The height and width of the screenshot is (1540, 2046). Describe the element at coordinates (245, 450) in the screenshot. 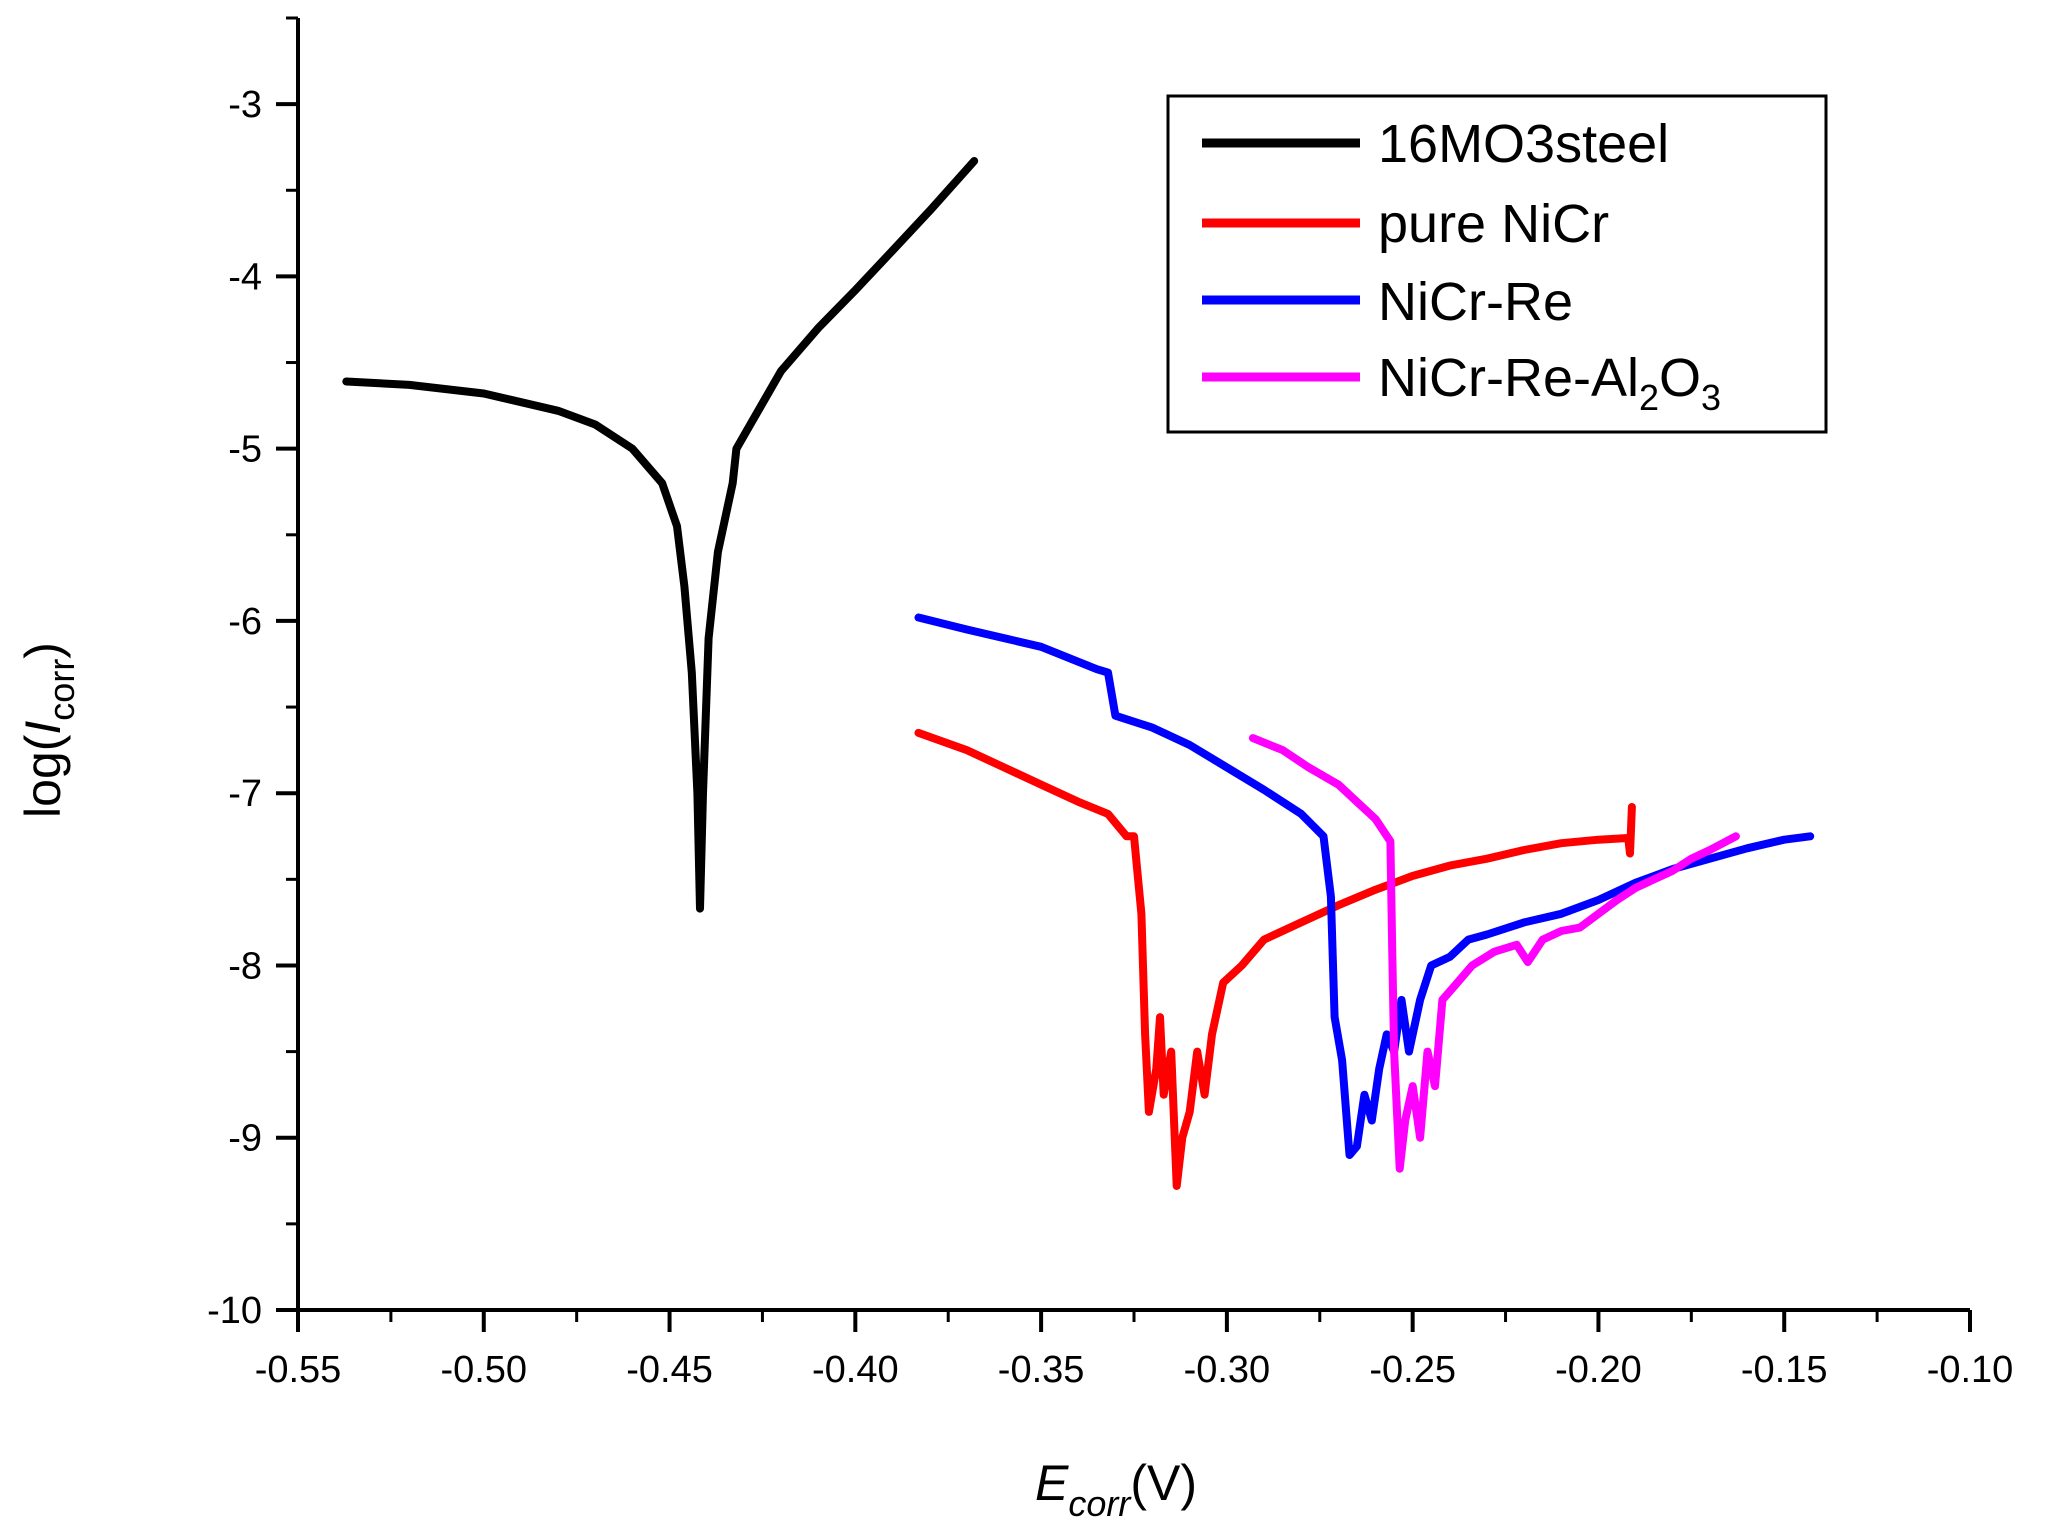

I see `y-tick-label: -5` at that location.